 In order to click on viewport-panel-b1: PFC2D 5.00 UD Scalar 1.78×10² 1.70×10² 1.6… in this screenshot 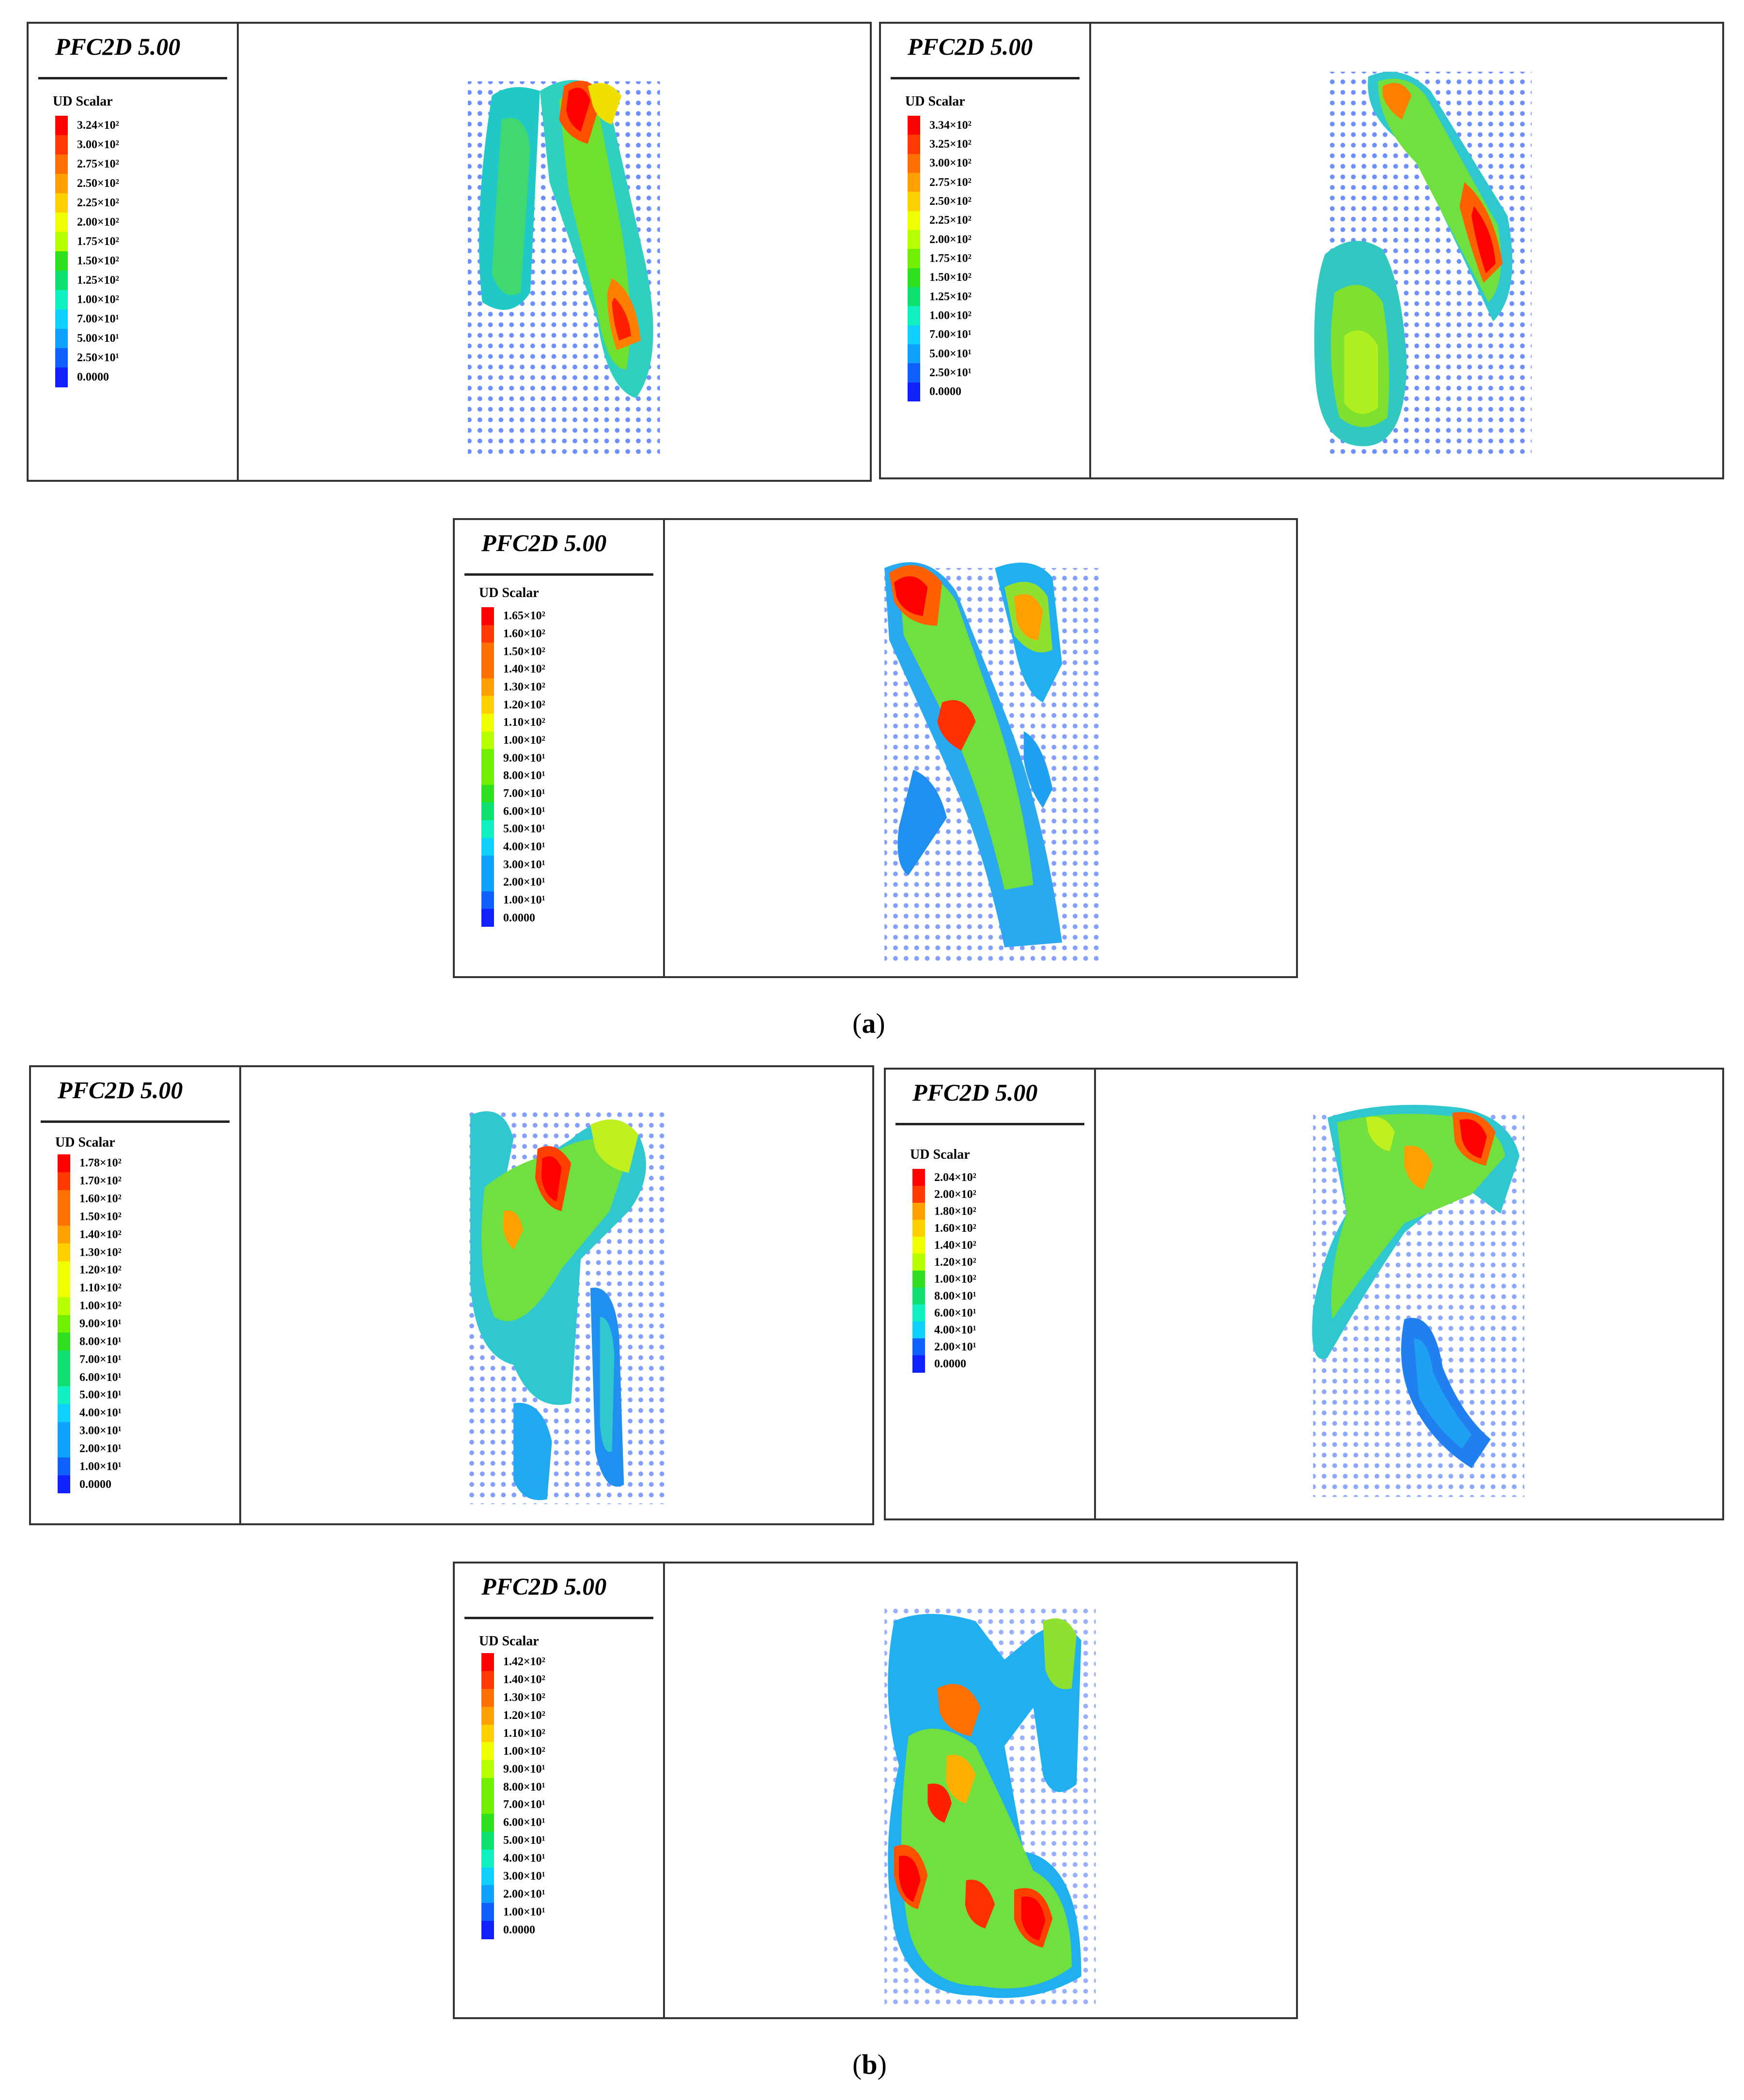, I will do `click(451, 1295)`.